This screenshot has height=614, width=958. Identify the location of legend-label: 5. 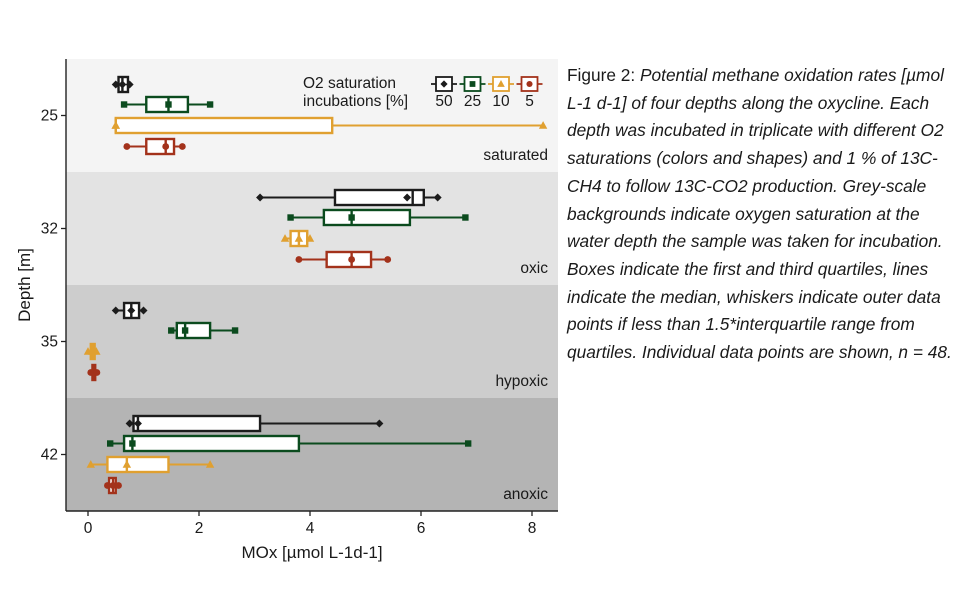
(529, 101).